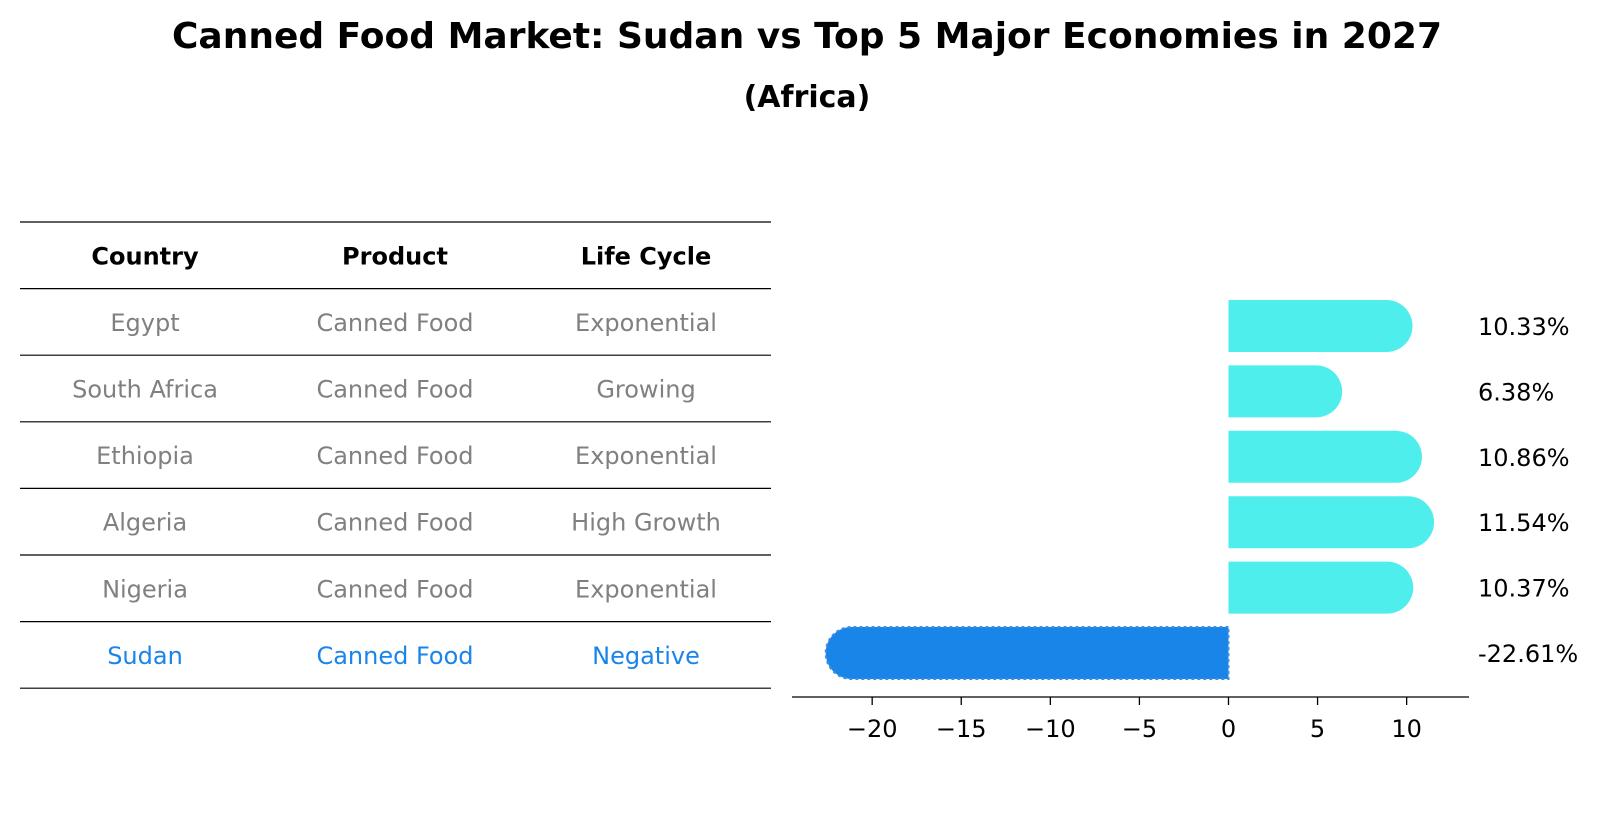 This screenshot has height=823, width=1614. Describe the element at coordinates (395, 256) in the screenshot. I see `header-product: Product` at that location.